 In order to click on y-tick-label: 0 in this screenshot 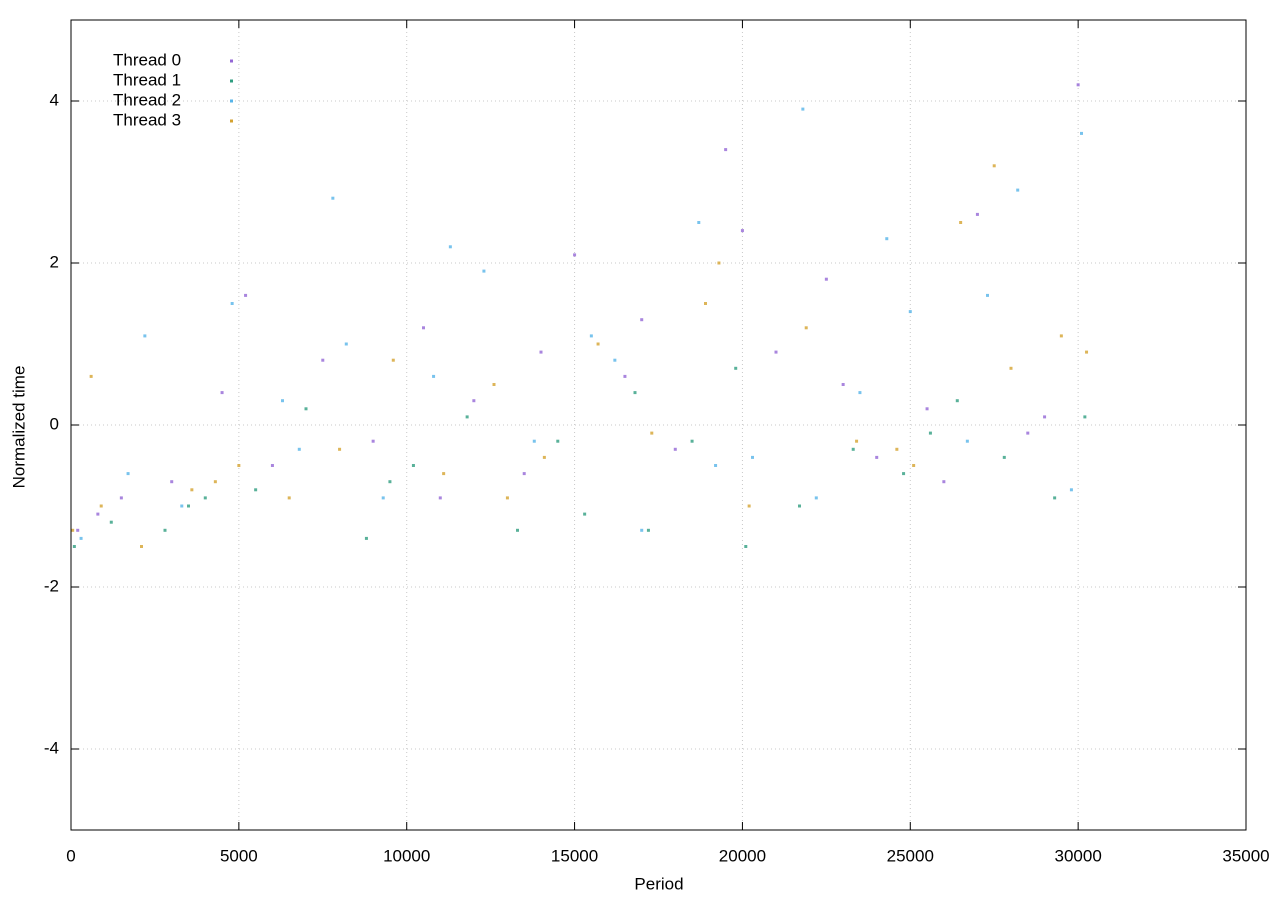, I will do `click(54, 423)`.